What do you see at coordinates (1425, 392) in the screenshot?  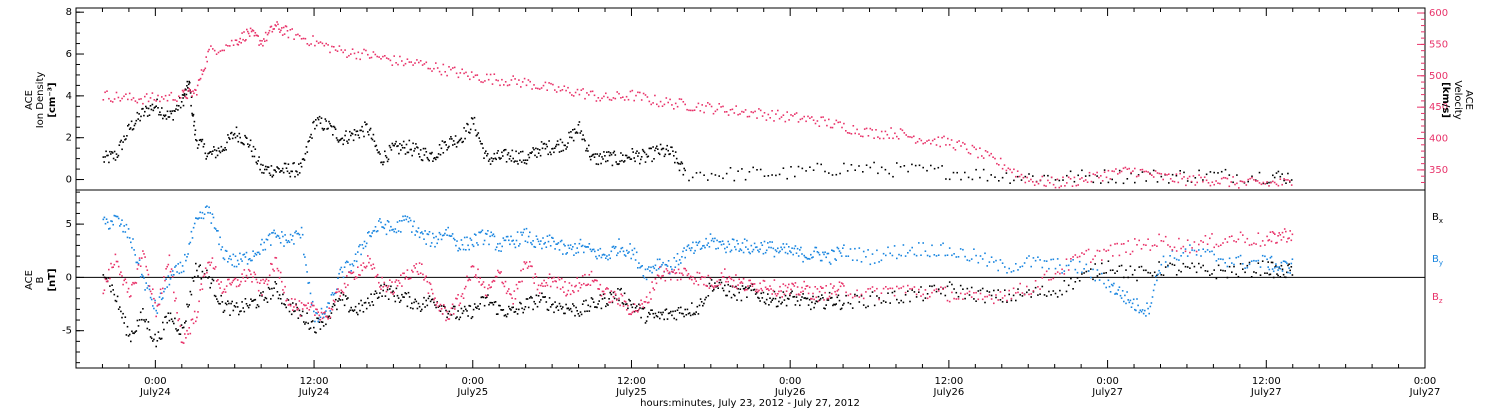 I see `x-tick-date: July27` at bounding box center [1425, 392].